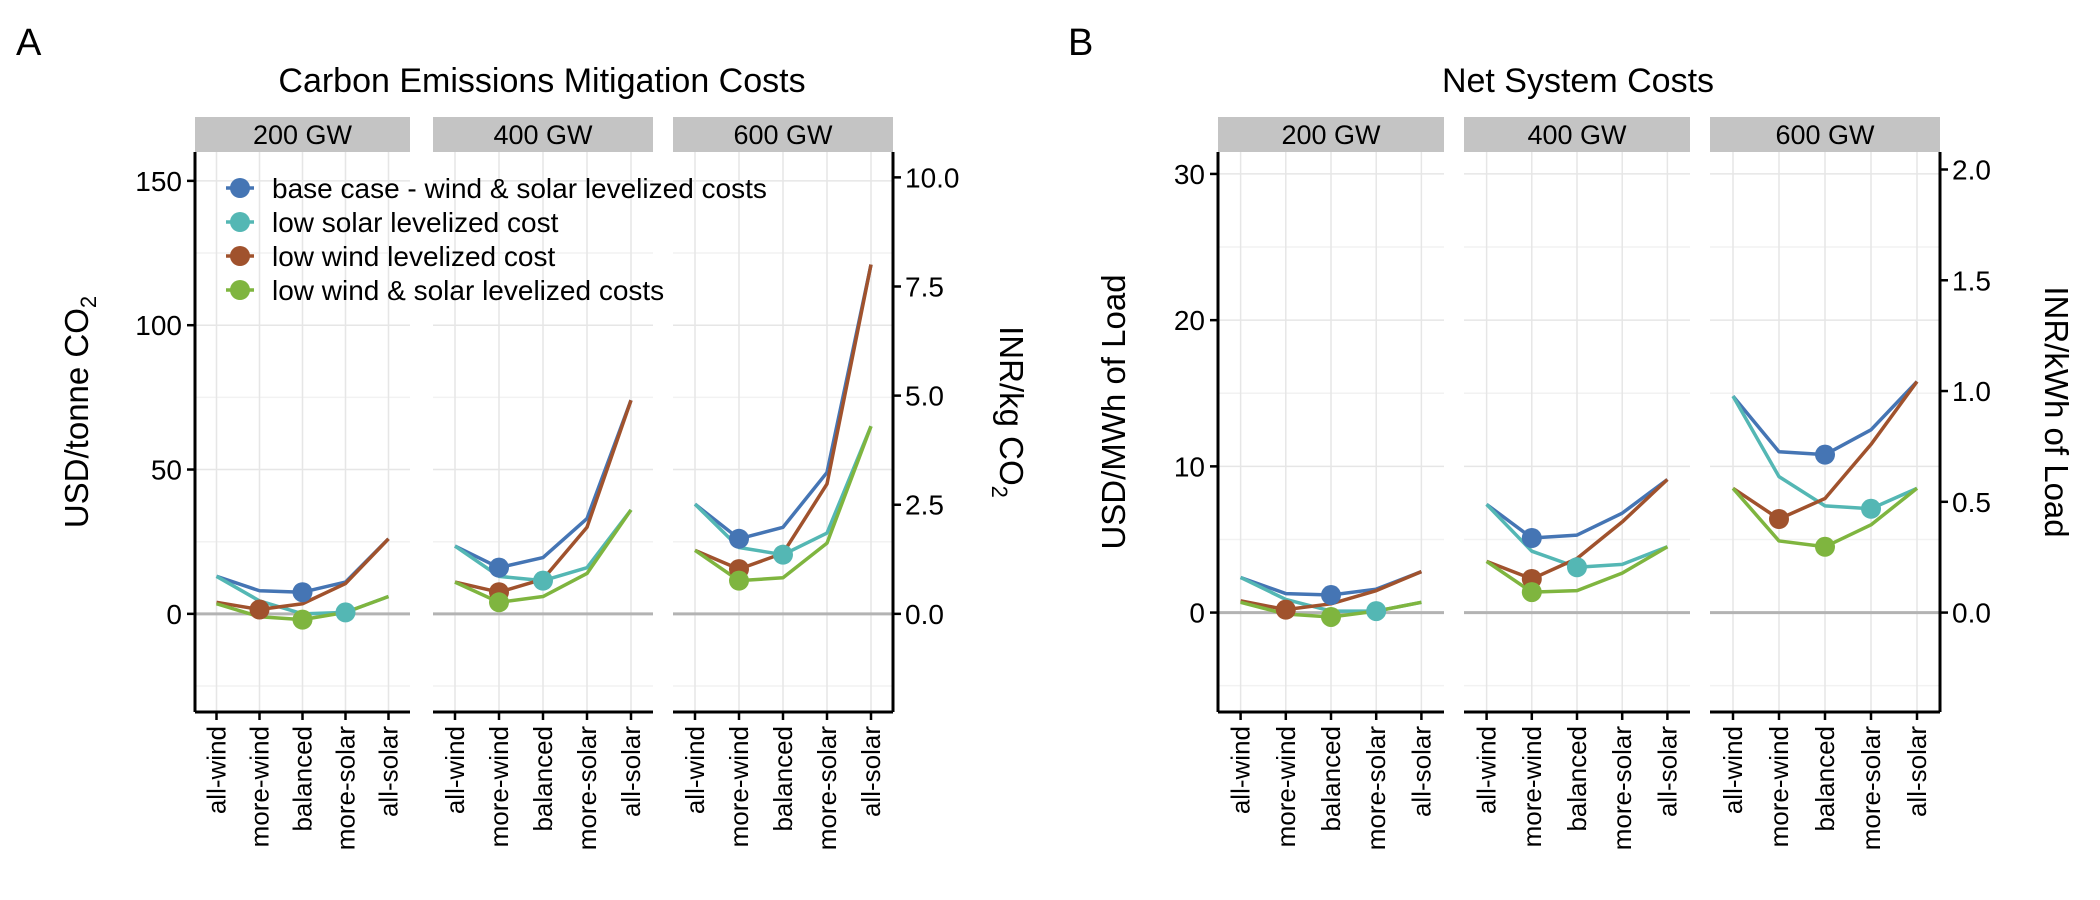 This screenshot has height=900, width=2100. Describe the element at coordinates (1971, 170) in the screenshot. I see `y-right-tick-label: 2.0` at that location.